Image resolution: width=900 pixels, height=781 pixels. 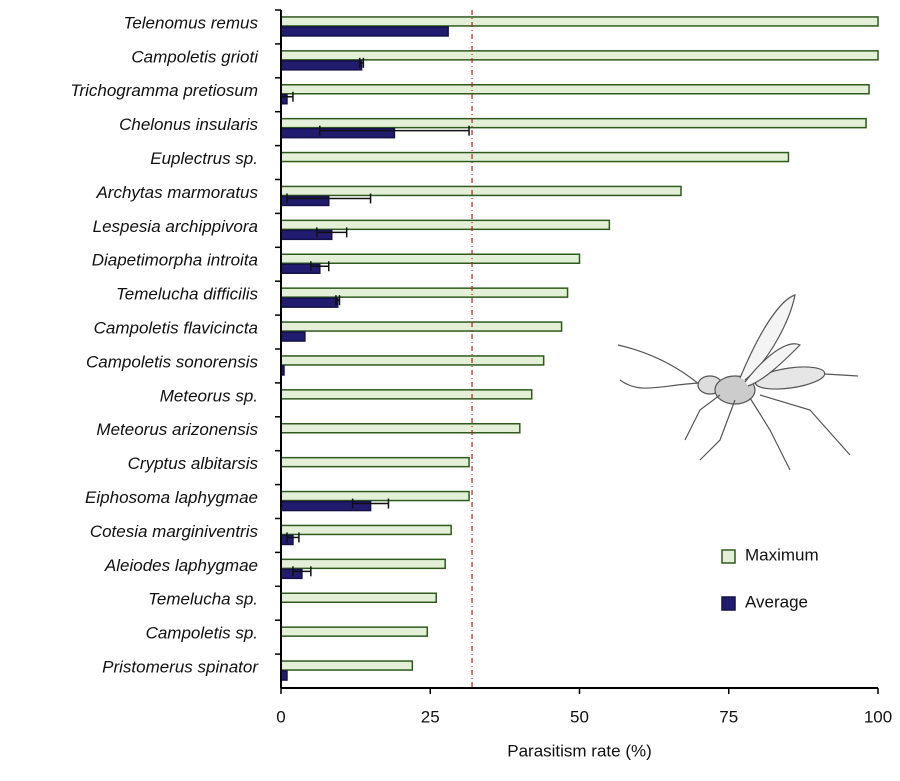 I want to click on legend-label: Average, so click(x=776, y=601).